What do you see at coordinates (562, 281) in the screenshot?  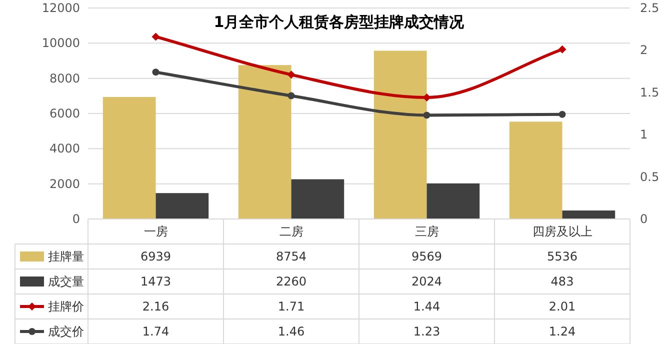 I see `data-label: 483` at bounding box center [562, 281].